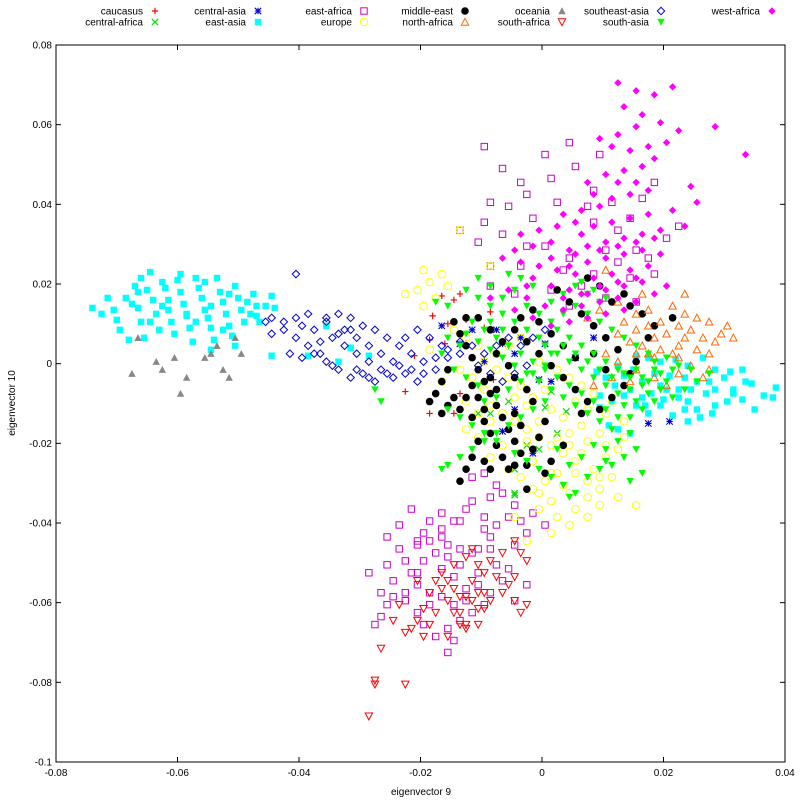 The width and height of the screenshot is (800, 800). What do you see at coordinates (130, 12) in the screenshot?
I see `legend-item-caucasus: caucasus` at bounding box center [130, 12].